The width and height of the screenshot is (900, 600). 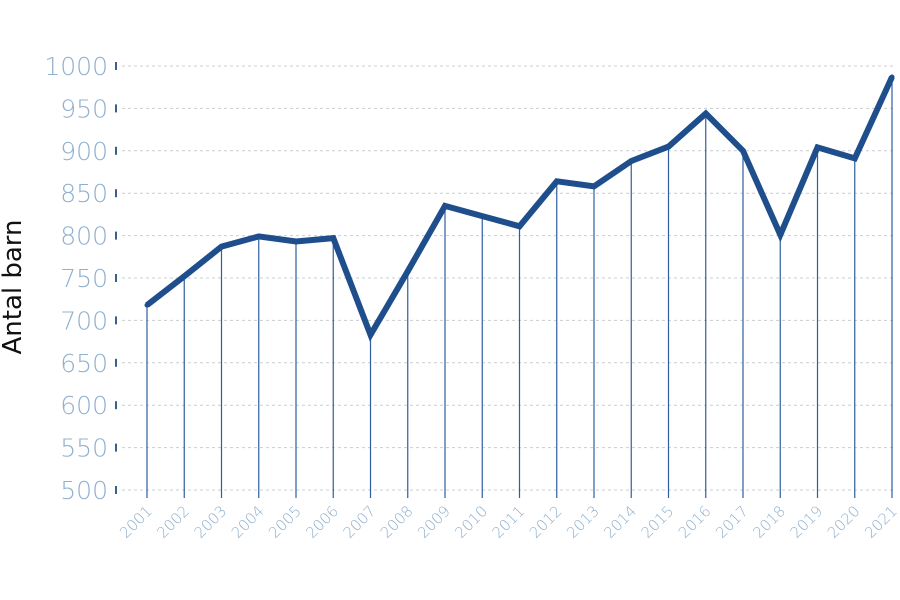 I want to click on x-tick-label: 2004, so click(x=248, y=522).